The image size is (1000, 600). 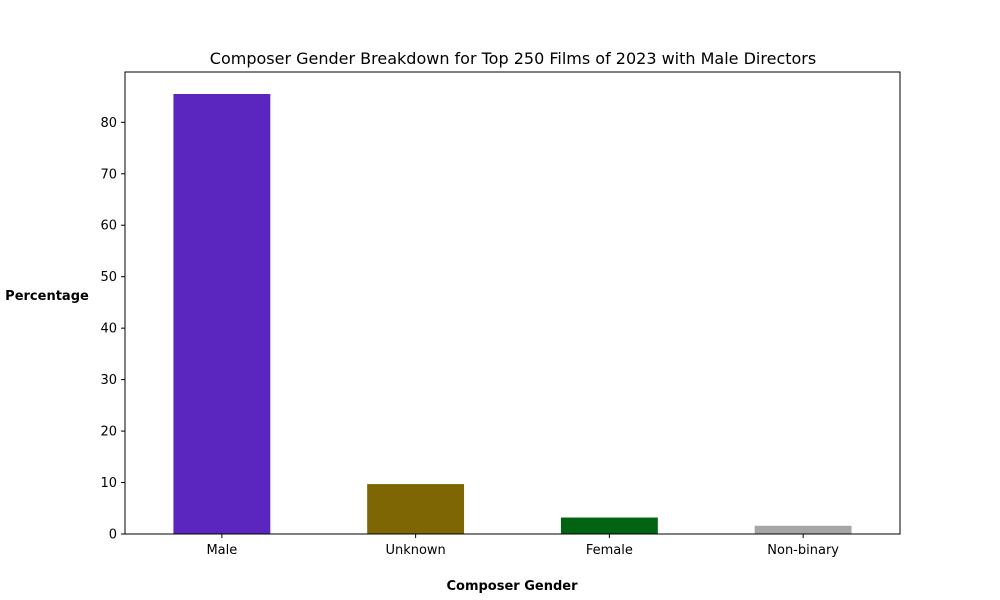 What do you see at coordinates (108, 226) in the screenshot?
I see `y-tick-label: 60` at bounding box center [108, 226].